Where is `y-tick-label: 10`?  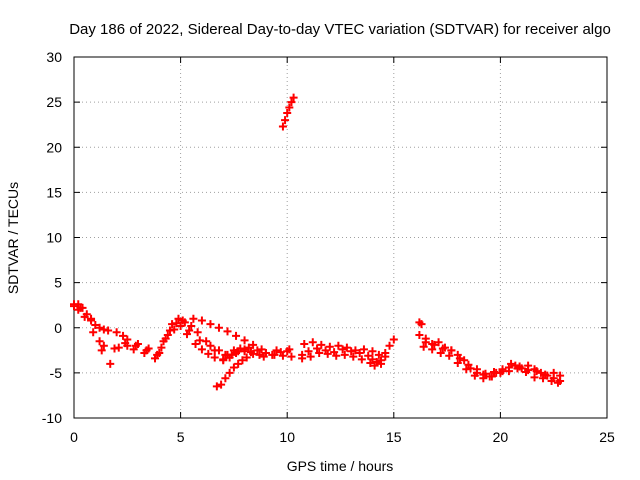
y-tick-label: 10 is located at coordinates (54, 238).